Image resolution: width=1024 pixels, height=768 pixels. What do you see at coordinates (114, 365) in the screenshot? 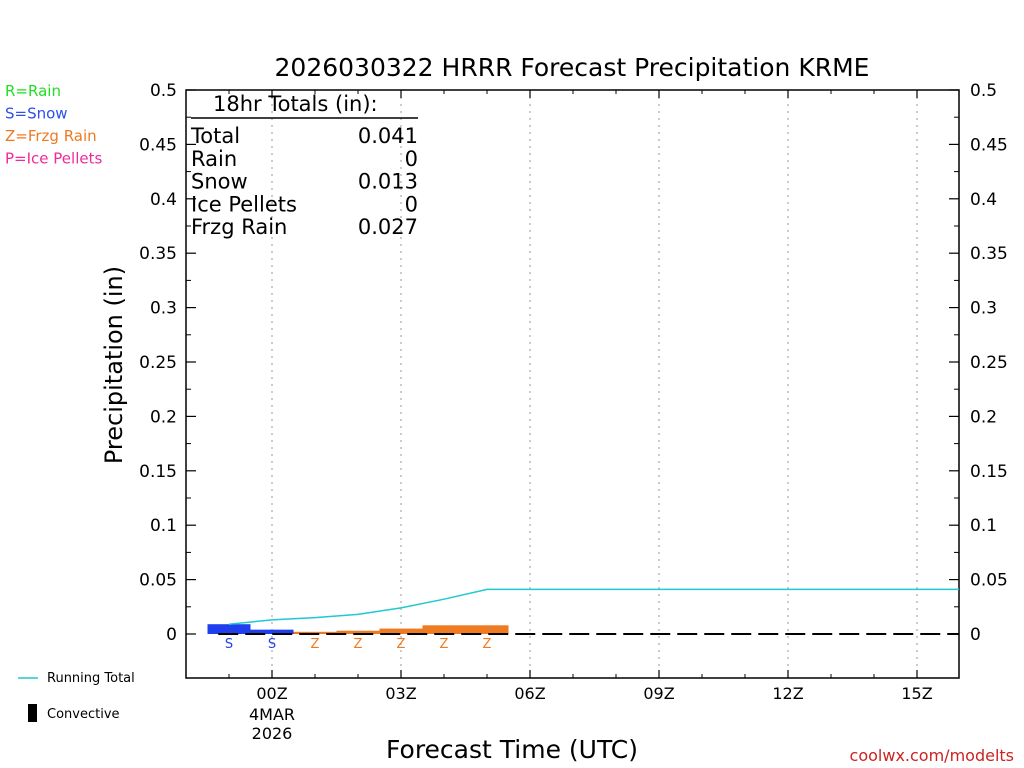
I see `y-axis-label: Precipitation (in)` at bounding box center [114, 365].